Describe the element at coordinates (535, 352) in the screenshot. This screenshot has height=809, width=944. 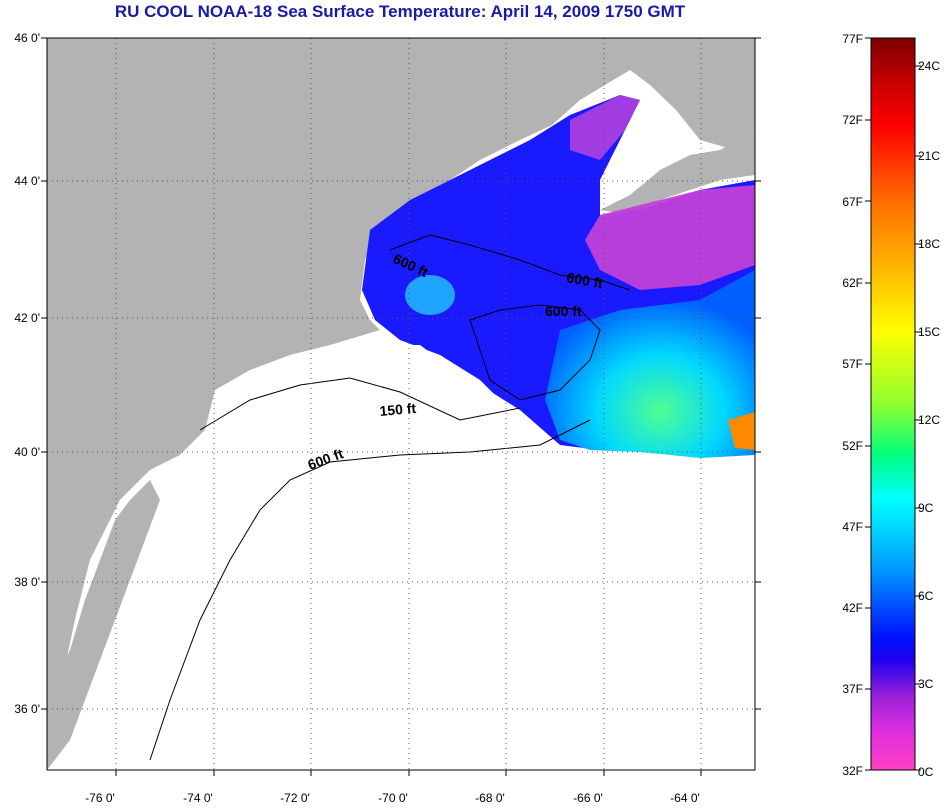
I see `contour-600ft-georges` at that location.